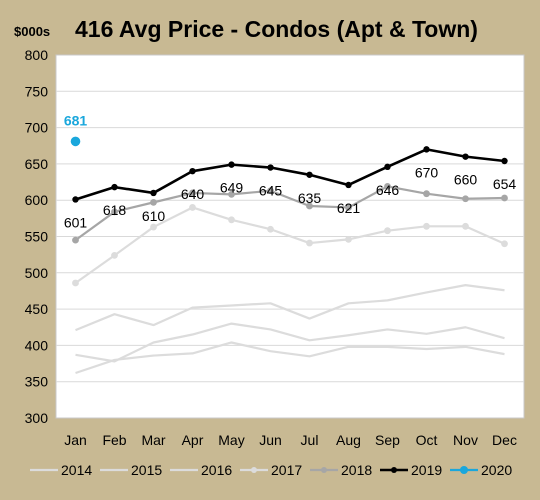  What do you see at coordinates (286, 470) in the screenshot?
I see `legend-label: 2017` at bounding box center [286, 470].